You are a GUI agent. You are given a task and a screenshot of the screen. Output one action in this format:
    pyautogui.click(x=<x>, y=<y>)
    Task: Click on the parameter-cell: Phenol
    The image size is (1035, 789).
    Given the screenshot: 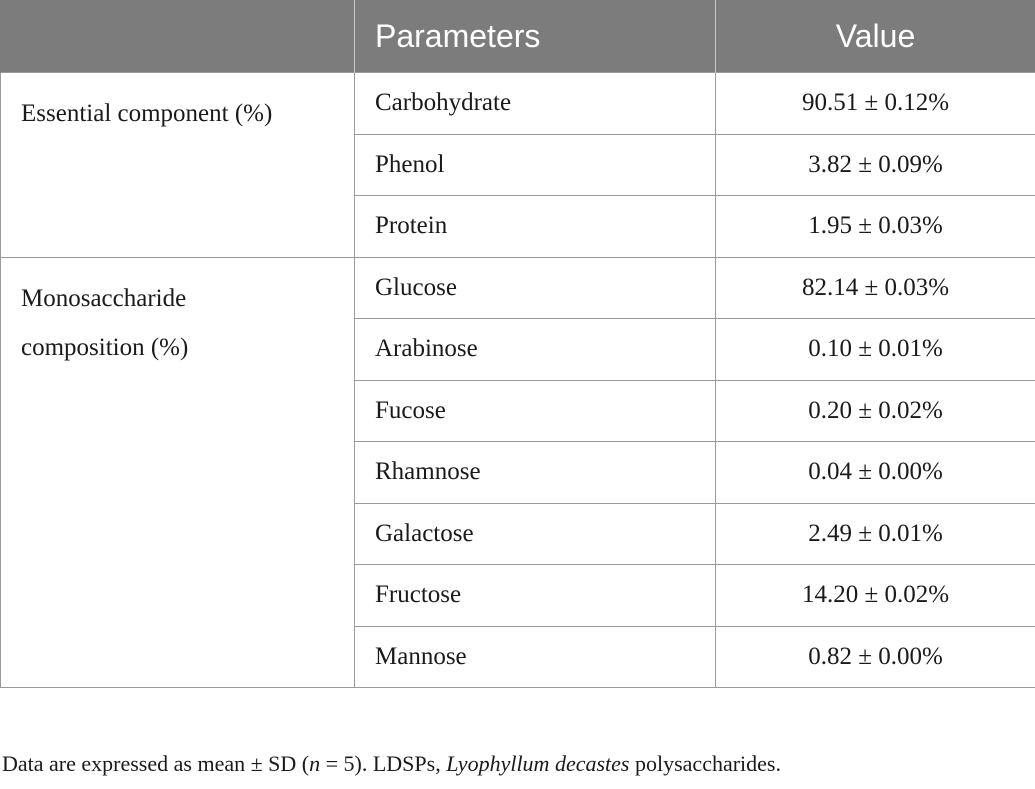 What is the action you would take?
    pyautogui.click(x=535, y=164)
    